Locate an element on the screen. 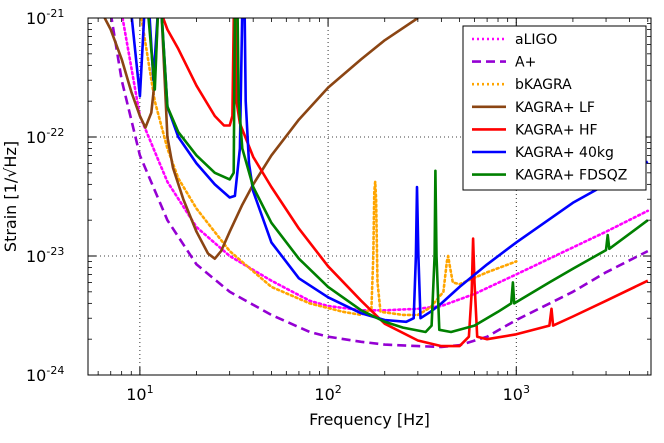 The width and height of the screenshot is (664, 443). legend-label-kagra-fdsqz: KAGRA+ FDSQZ is located at coordinates (571, 176).